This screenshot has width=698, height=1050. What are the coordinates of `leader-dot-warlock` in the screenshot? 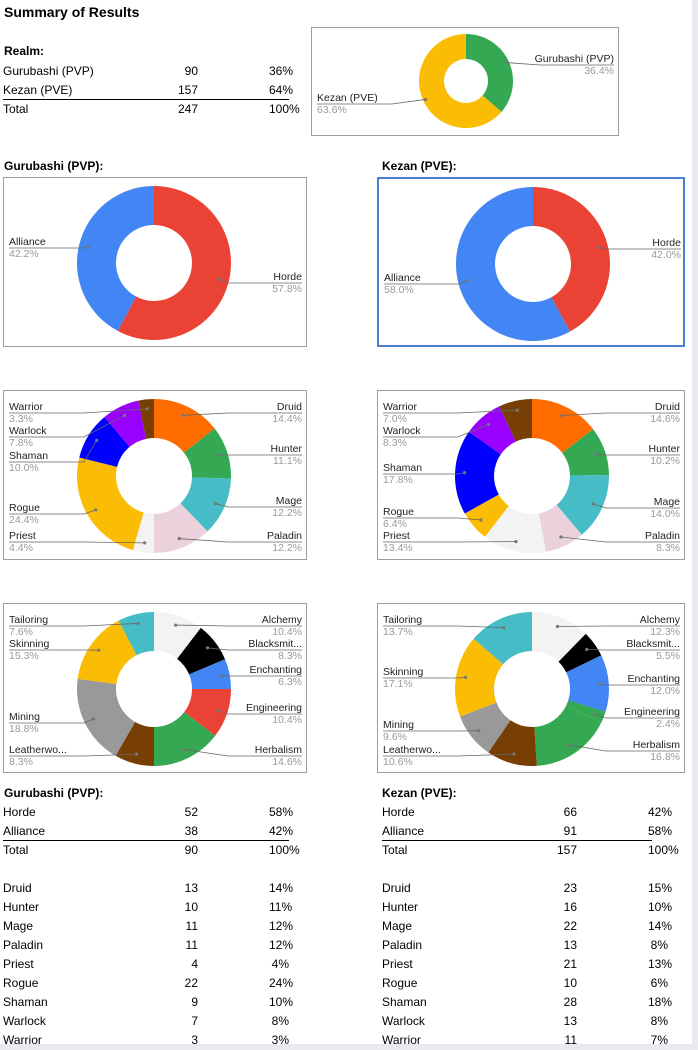 It's located at (488, 424).